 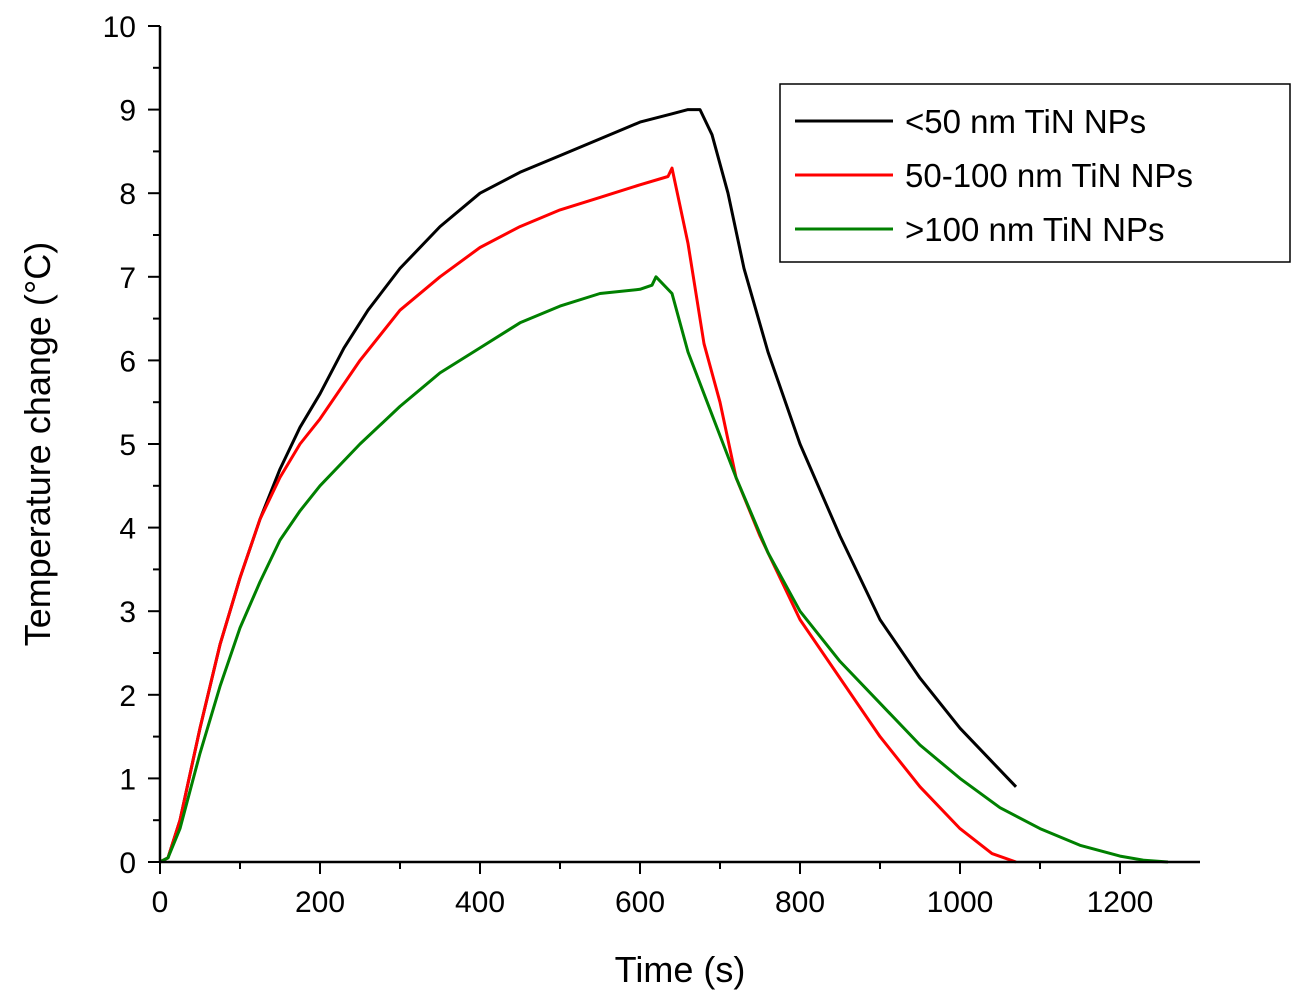 I want to click on y-tick-label: 10, so click(x=119, y=27).